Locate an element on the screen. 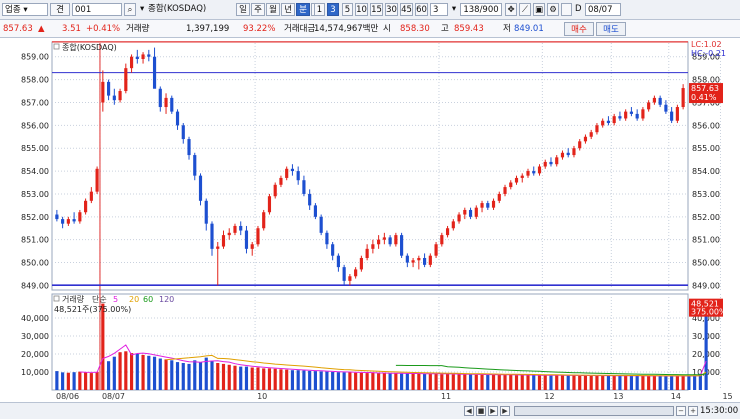 The height and width of the screenshot is (419, 740). price-y-tick-right: 854.00 is located at coordinates (706, 171).